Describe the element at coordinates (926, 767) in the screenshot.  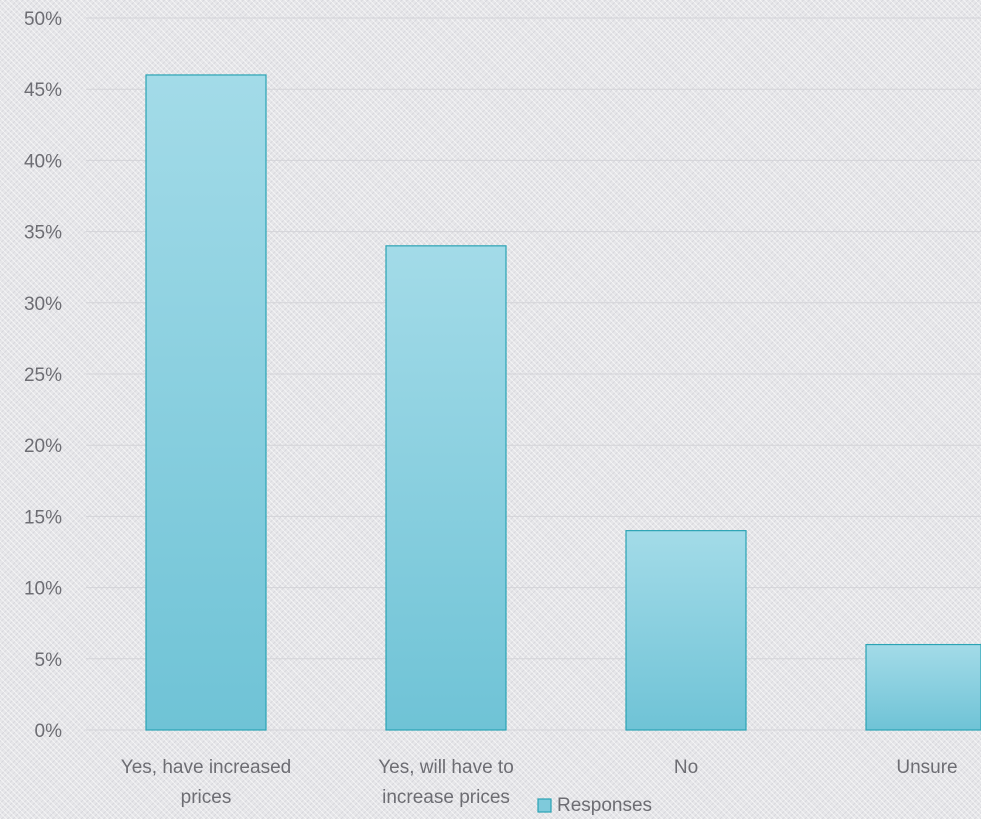
I see `x-tick-label: Unsure` at that location.